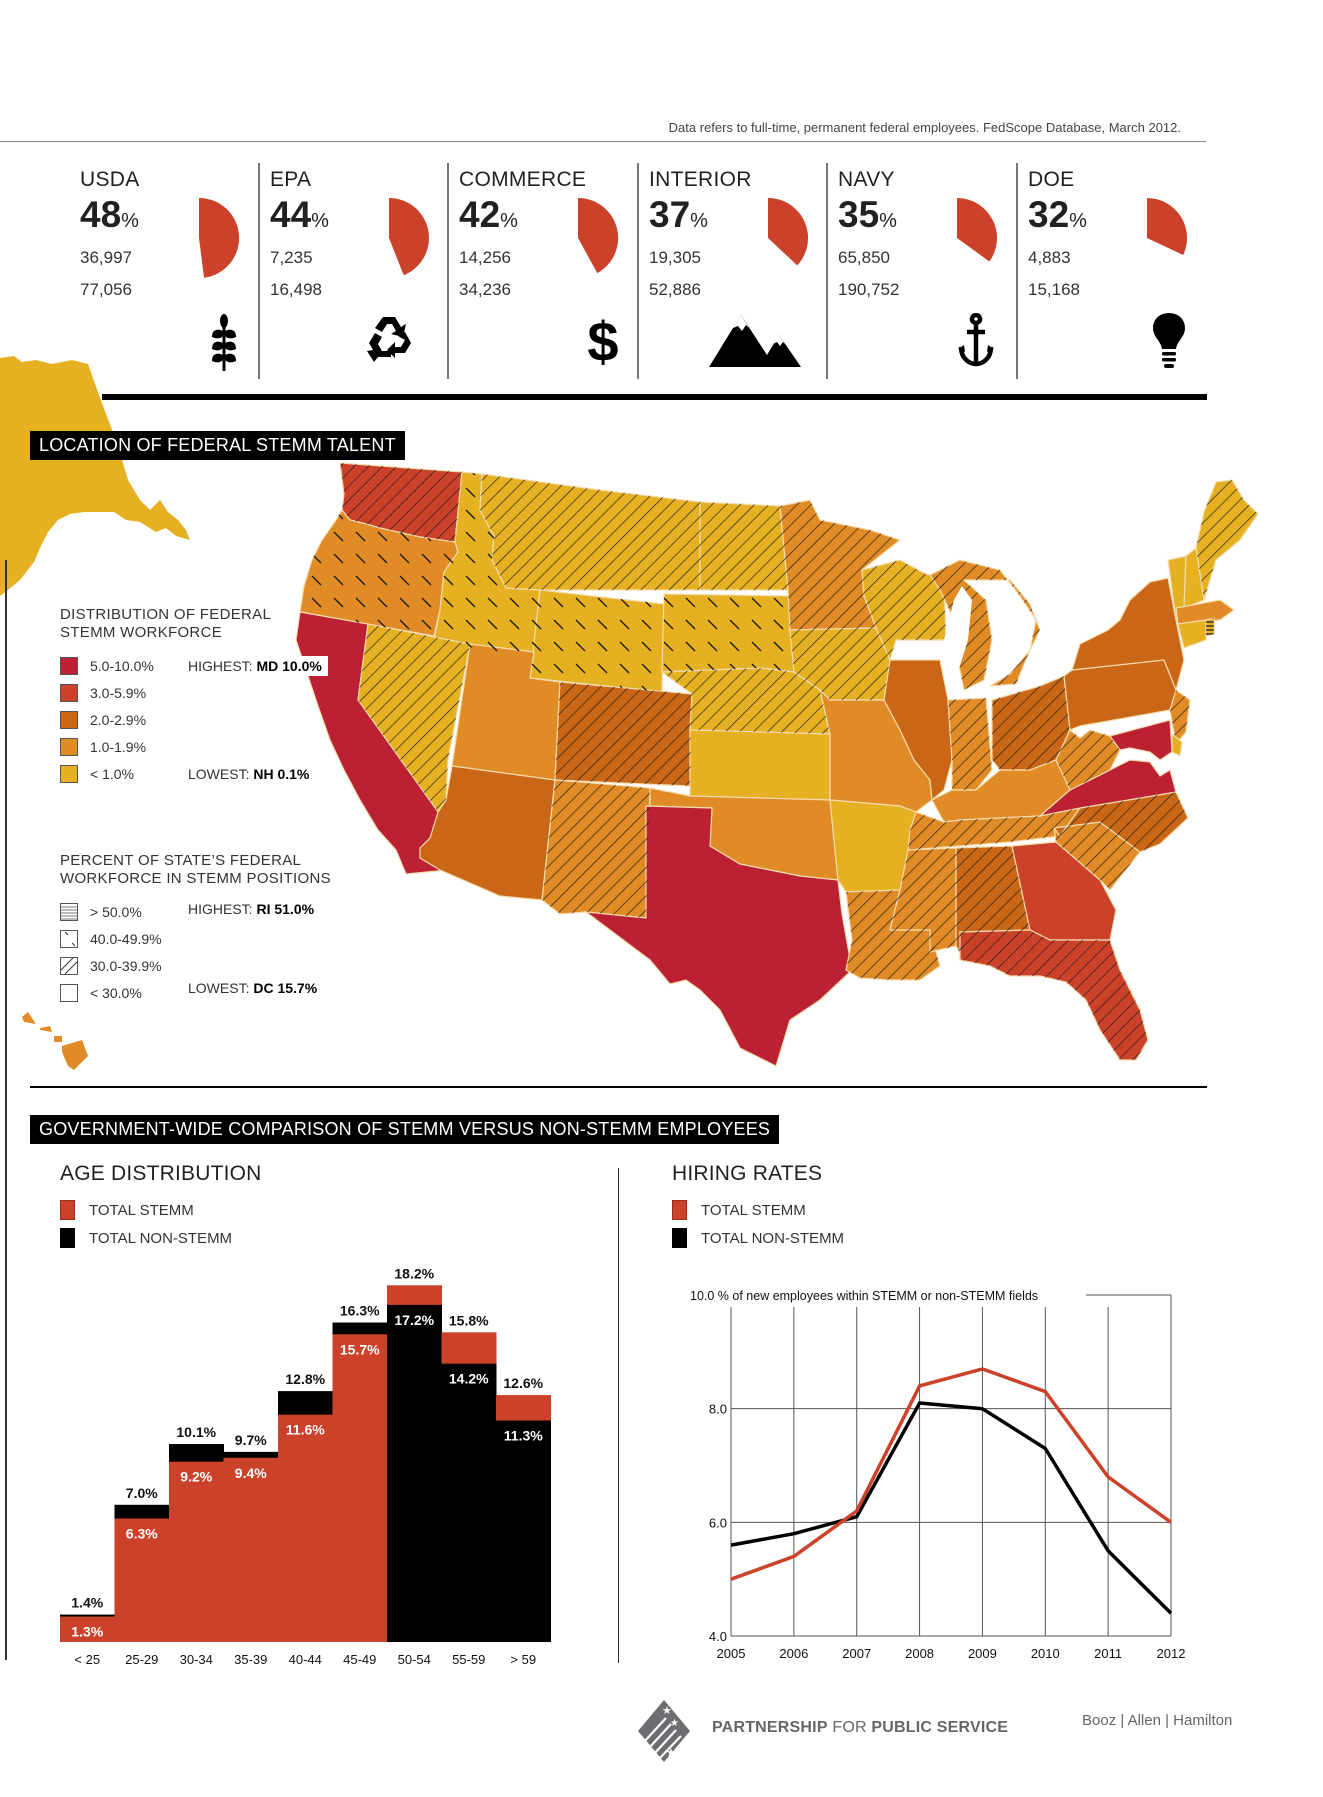 The height and width of the screenshot is (1797, 1323). I want to click on legend-pattern-swatch, so click(69, 965).